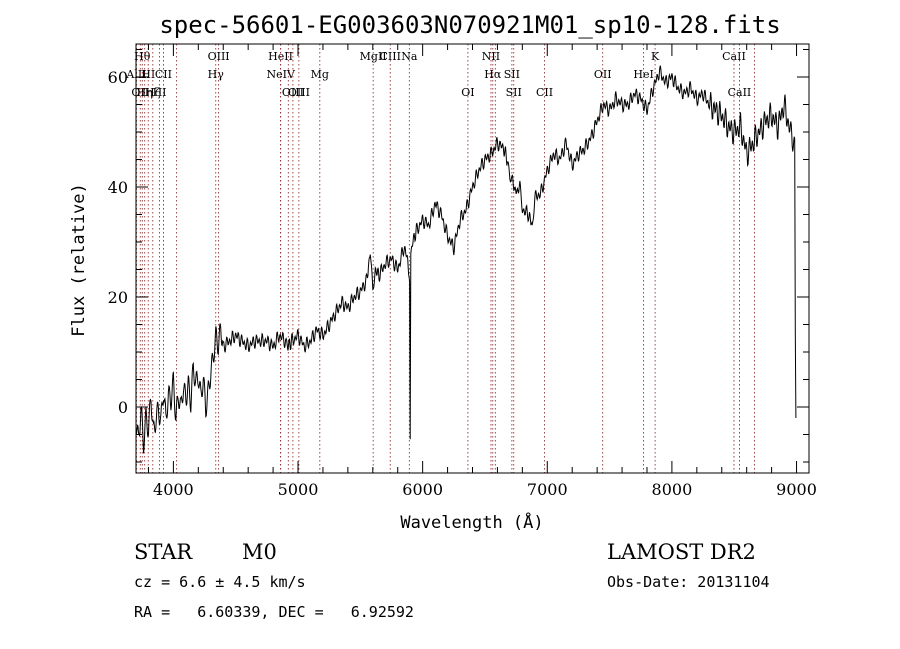 Image resolution: width=900 pixels, height=649 pixels. Describe the element at coordinates (274, 612) in the screenshot. I see `coordinates: RA = 6.60339, DEC = 6.92592` at that location.